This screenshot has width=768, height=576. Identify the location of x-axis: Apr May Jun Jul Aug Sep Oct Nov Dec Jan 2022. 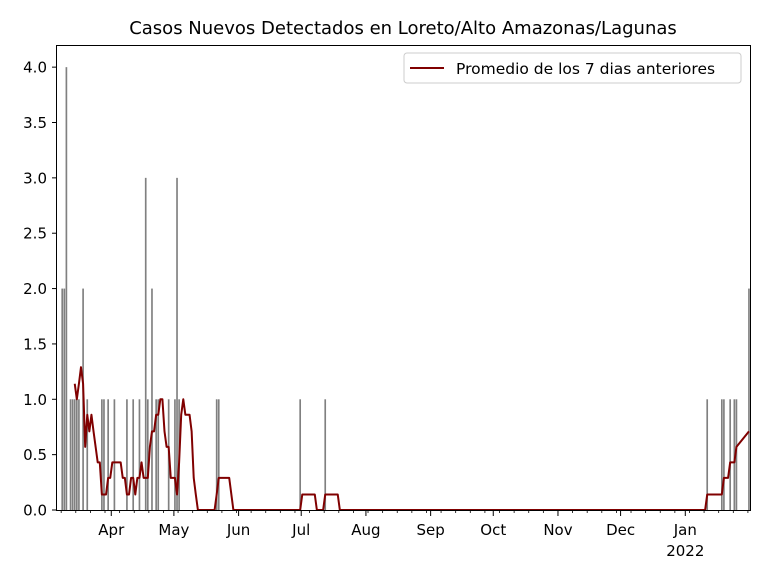
(404, 535).